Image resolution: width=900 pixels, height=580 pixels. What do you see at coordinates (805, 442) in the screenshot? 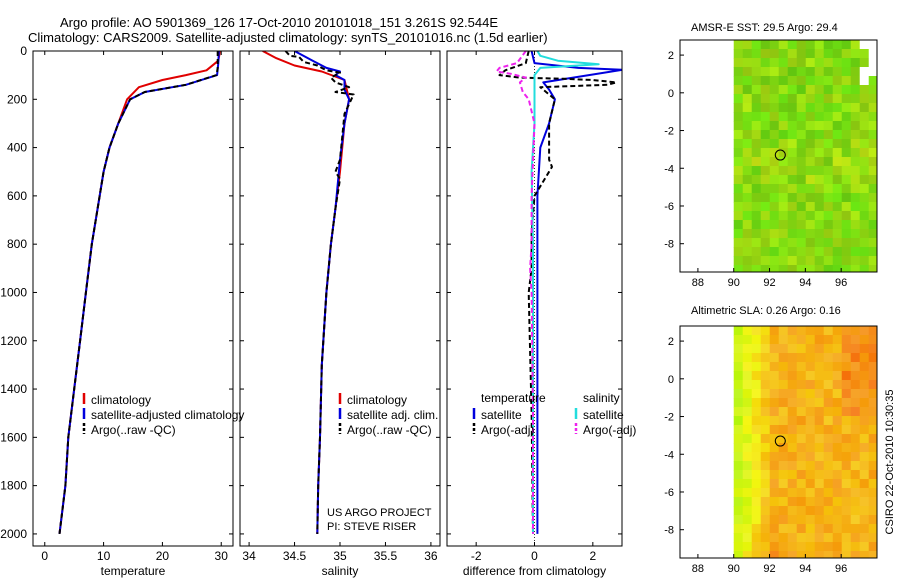
I see `sla-map-field` at bounding box center [805, 442].